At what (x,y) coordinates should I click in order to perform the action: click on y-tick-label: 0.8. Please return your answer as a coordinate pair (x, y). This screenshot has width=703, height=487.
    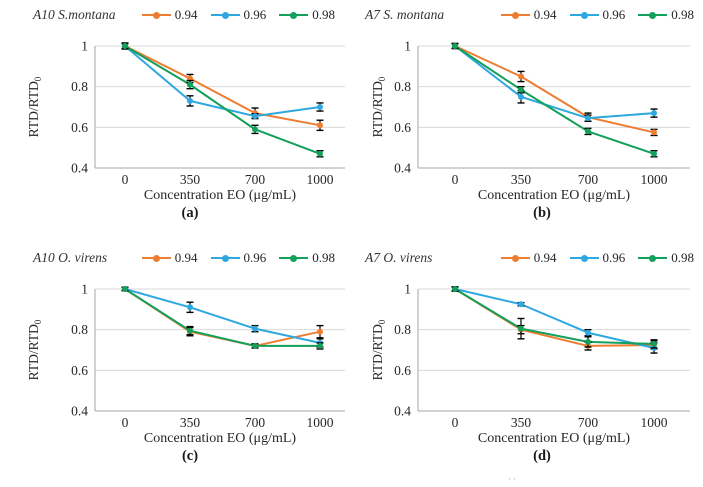
    Looking at the image, I should click on (402, 86).